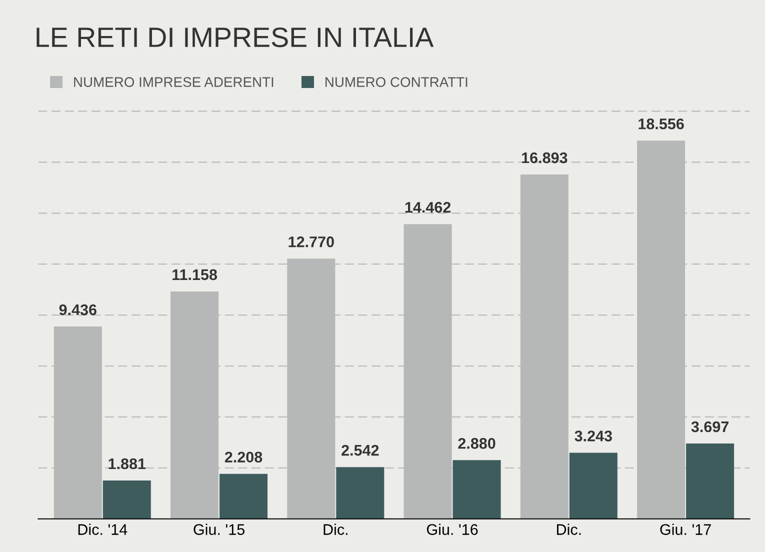  Describe the element at coordinates (243, 457) in the screenshot. I see `data-label: 2.208` at that location.